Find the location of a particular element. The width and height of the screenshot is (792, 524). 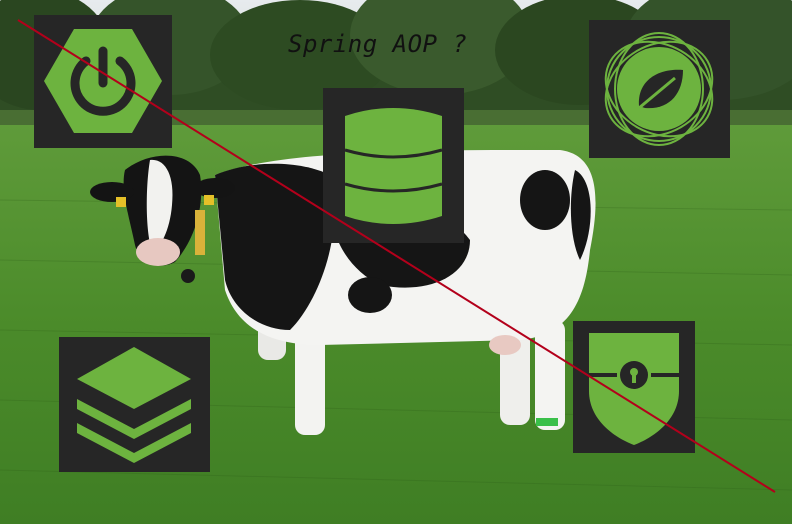

spring-security-shield-icon is located at coordinates (634, 389).